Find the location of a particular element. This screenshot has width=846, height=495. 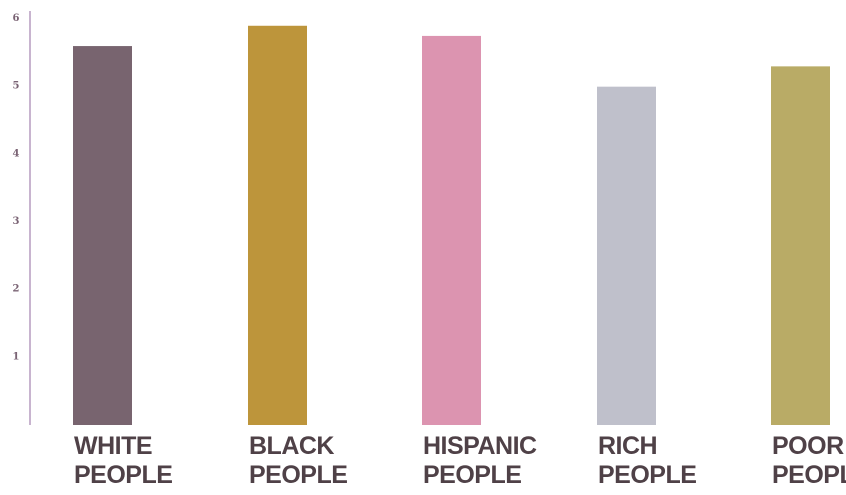

category-label-black-line-1: BLACK is located at coordinates (291, 446).